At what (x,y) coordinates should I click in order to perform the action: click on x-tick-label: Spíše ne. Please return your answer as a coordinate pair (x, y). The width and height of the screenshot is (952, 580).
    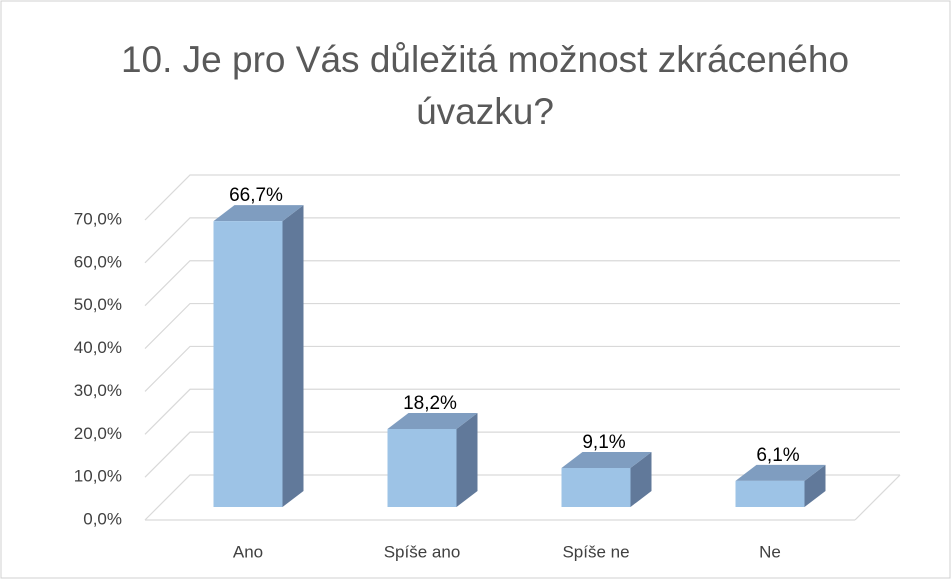
    Looking at the image, I should click on (595, 551).